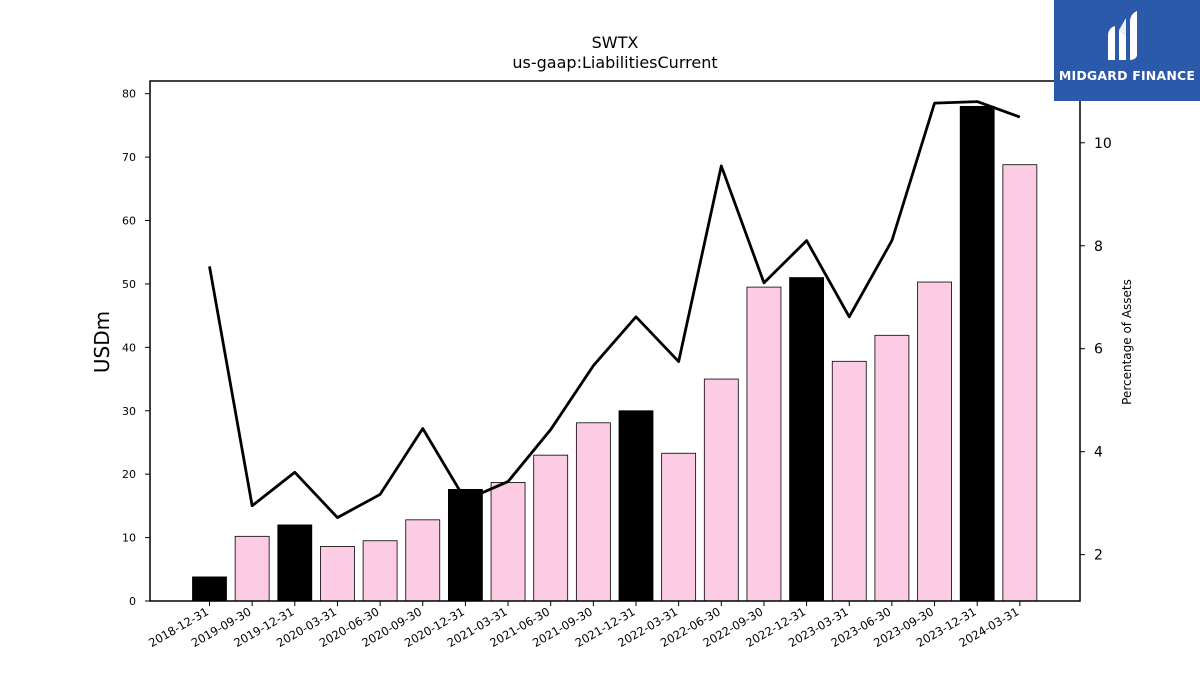  I want to click on y-tick-label: 50, so click(129, 284).